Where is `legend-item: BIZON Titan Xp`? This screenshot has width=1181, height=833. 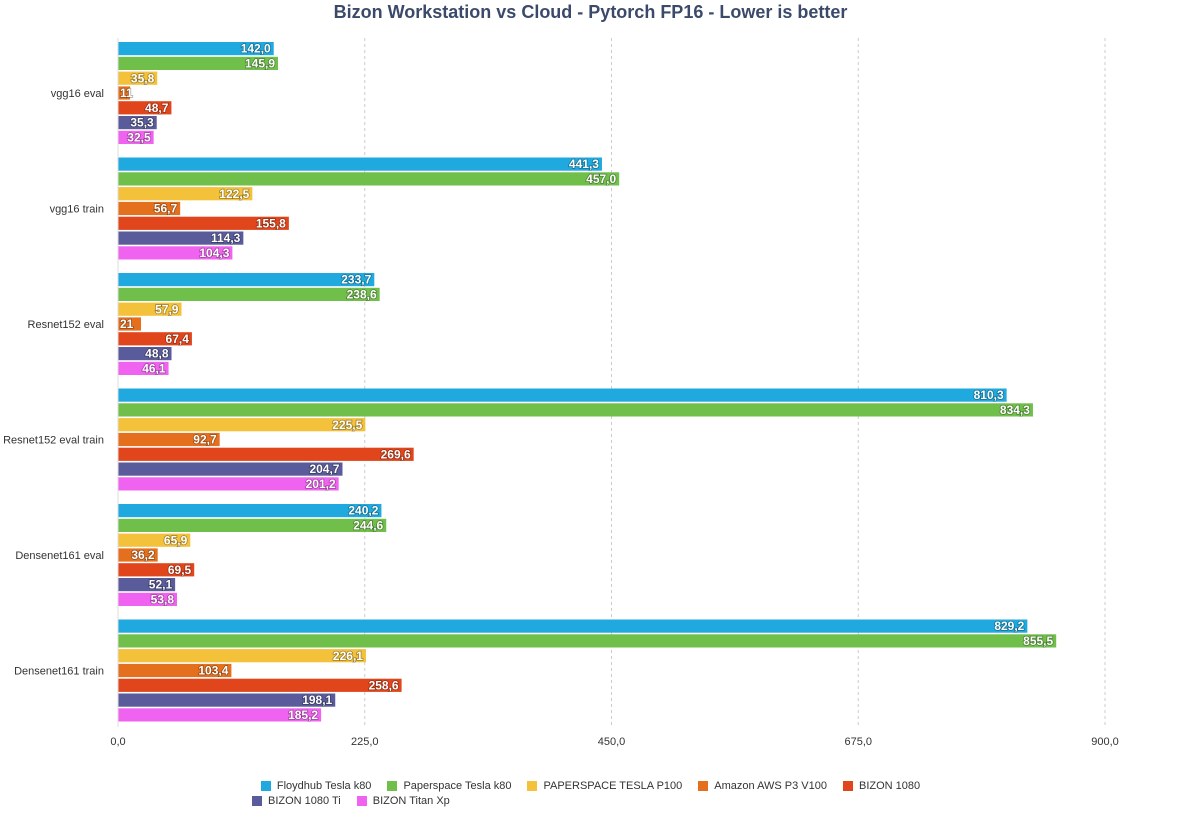 legend-item: BIZON Titan Xp is located at coordinates (403, 800).